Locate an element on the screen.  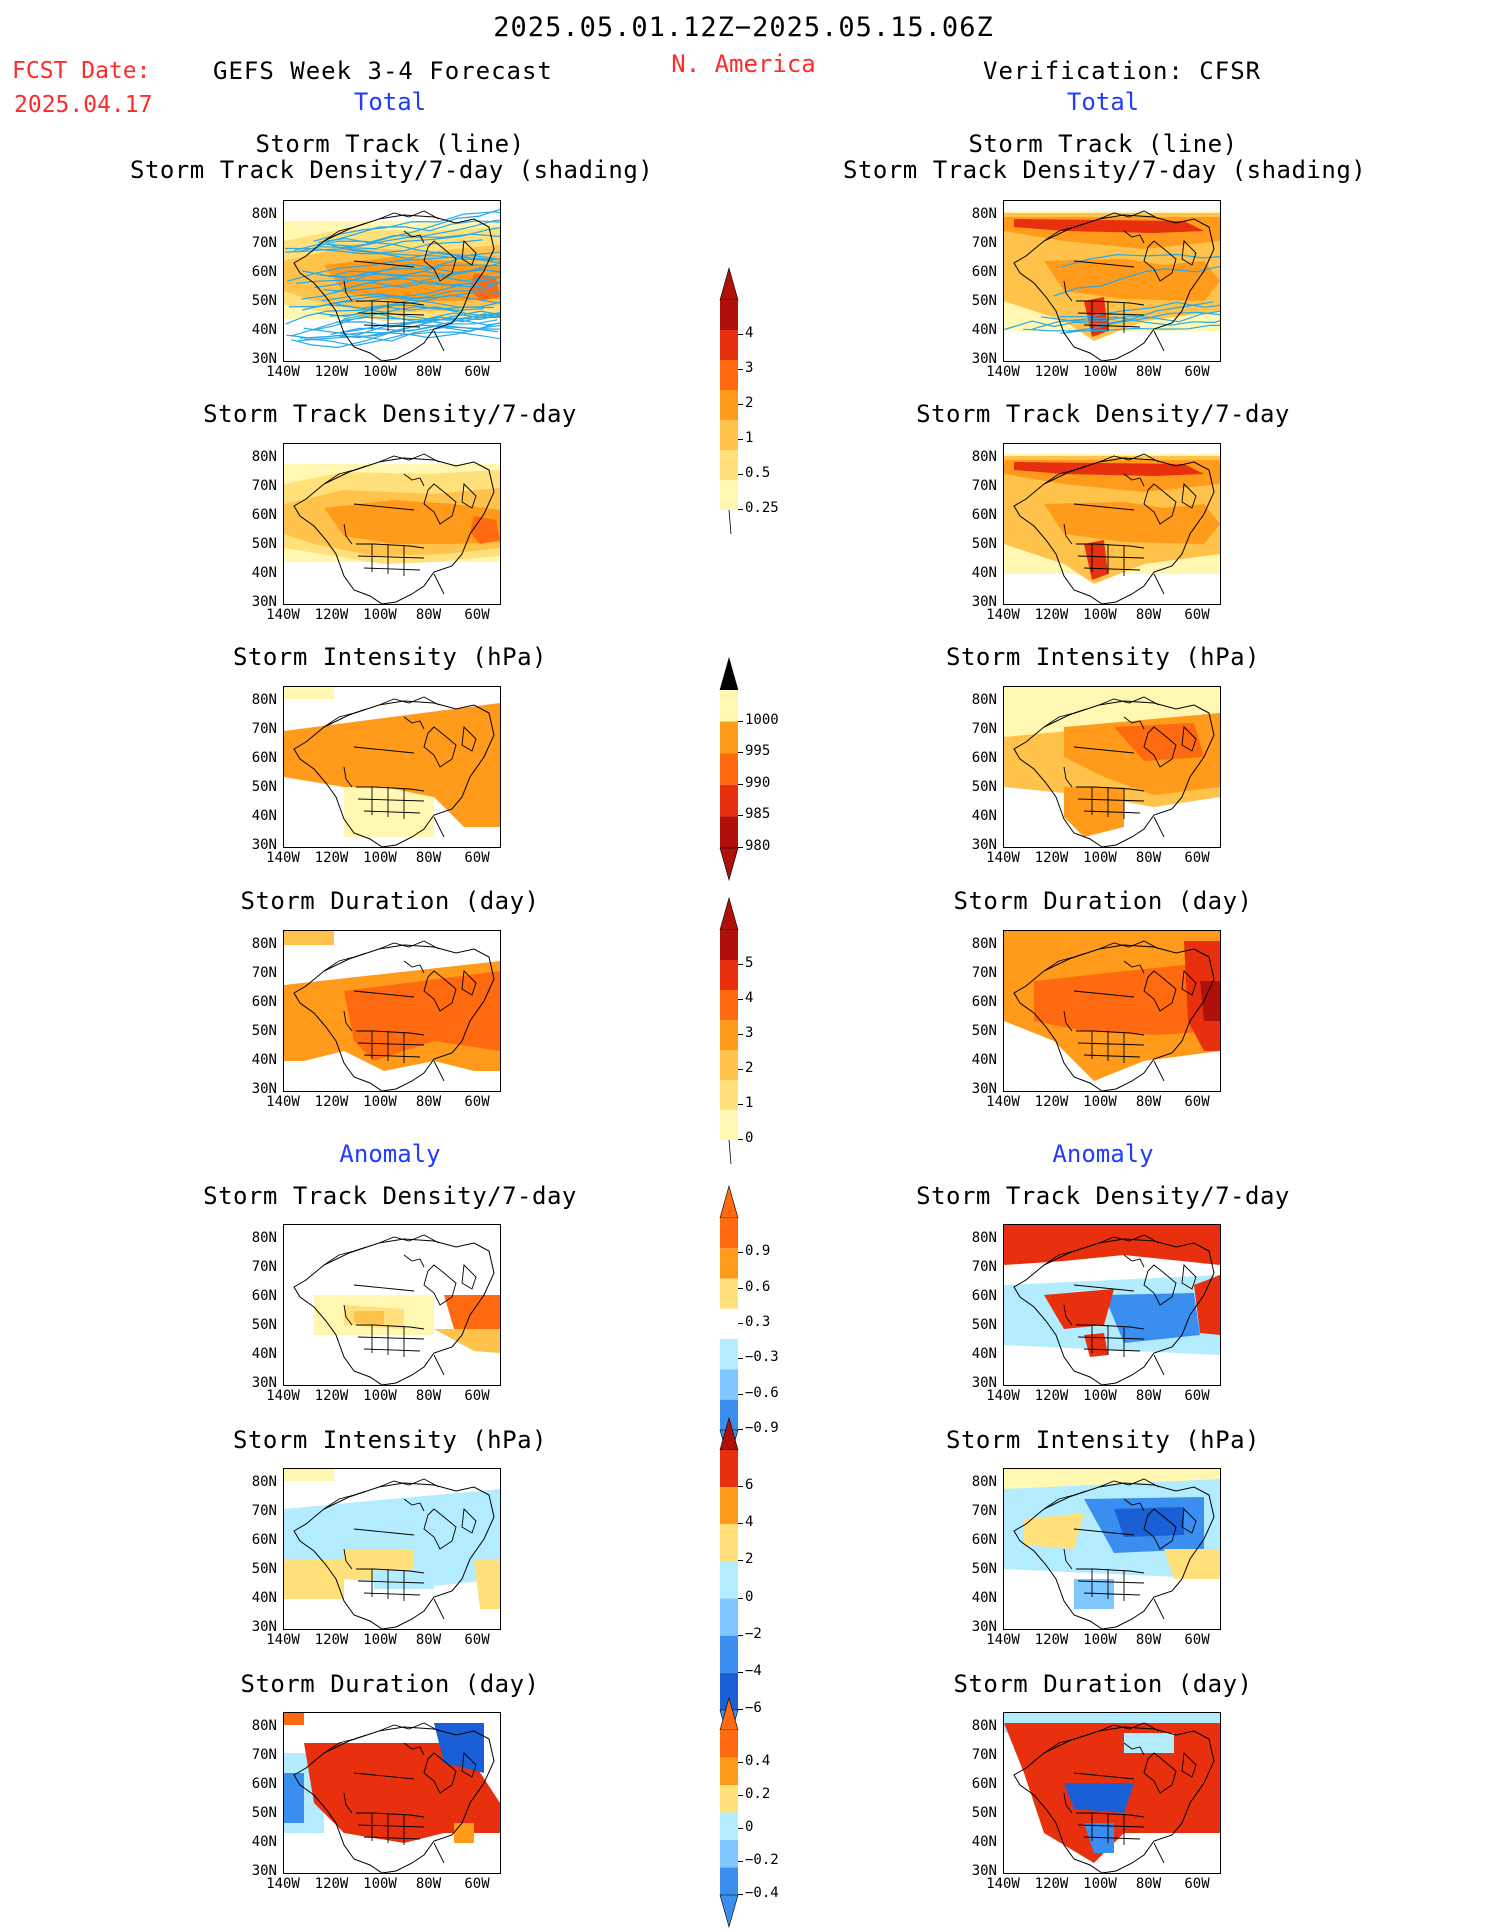
forecast-title: GEFS Week 3-4 Forecast is located at coordinates (383, 71).